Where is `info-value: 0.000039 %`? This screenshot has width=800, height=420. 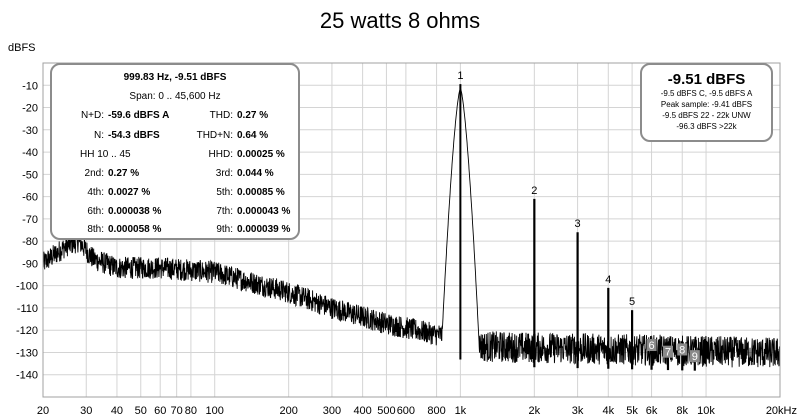 info-value: 0.000039 % is located at coordinates (264, 229).